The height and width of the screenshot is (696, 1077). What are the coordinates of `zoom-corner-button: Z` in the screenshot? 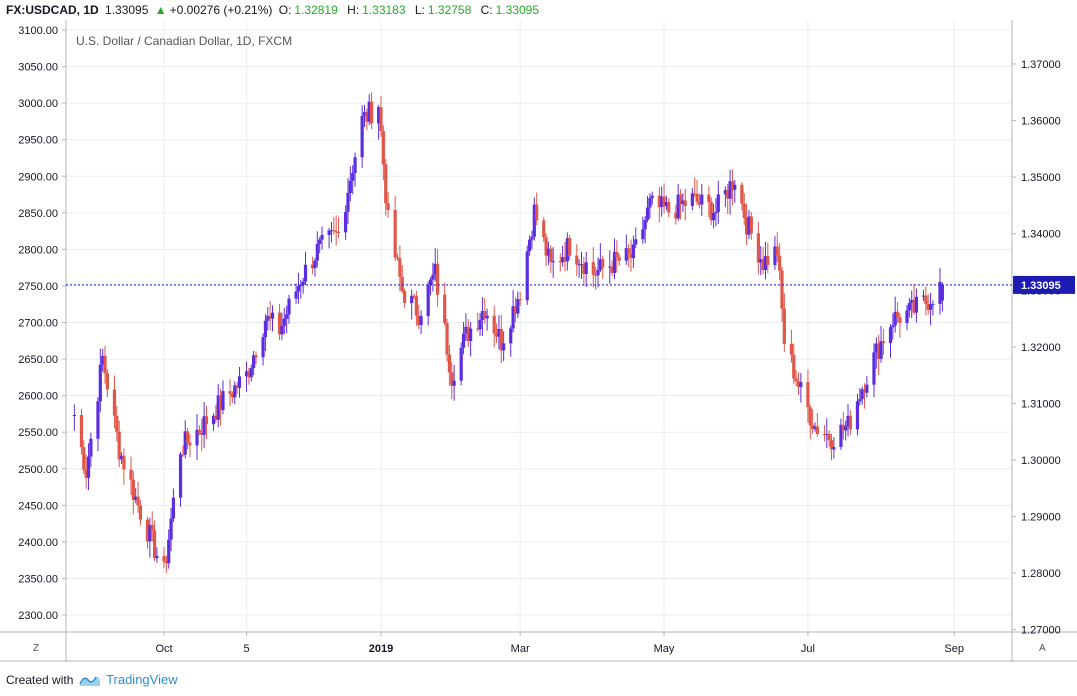 It's located at (36, 648).